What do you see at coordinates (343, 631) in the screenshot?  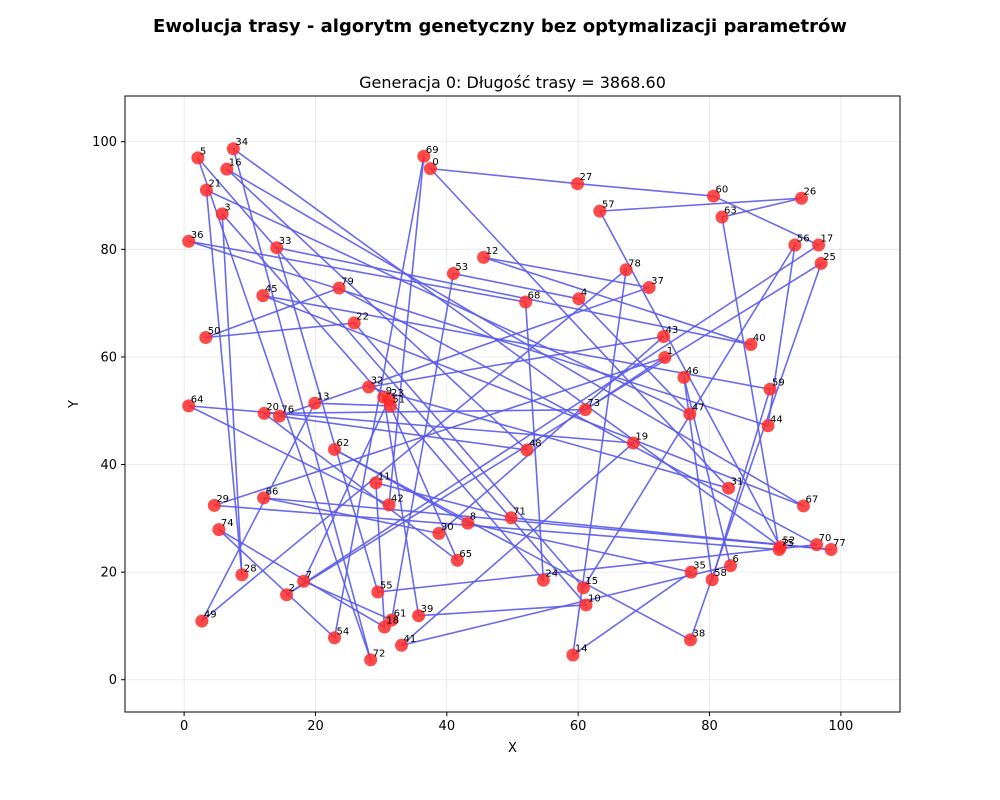 I see `city-label: 54` at bounding box center [343, 631].